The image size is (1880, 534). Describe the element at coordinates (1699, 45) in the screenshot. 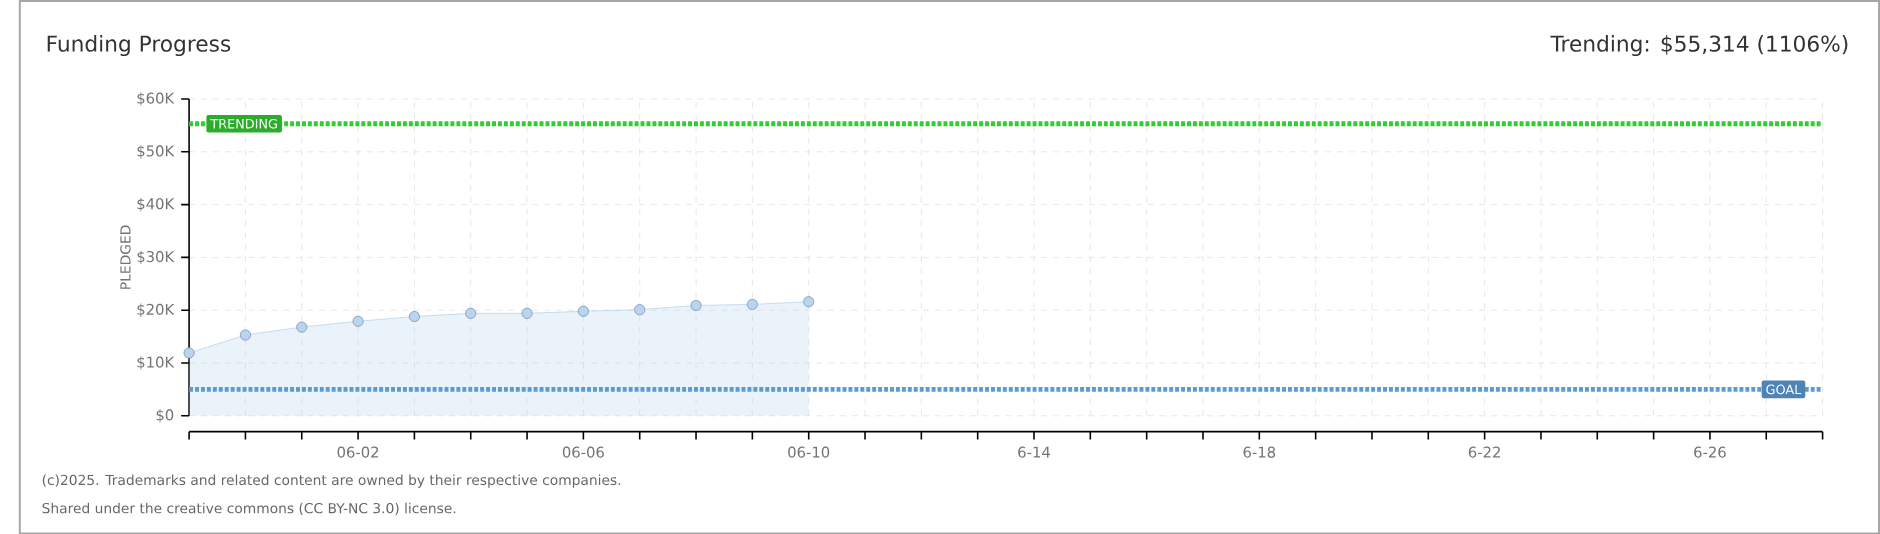

I see `text: Trending: $55,314 (1106%)` at that location.